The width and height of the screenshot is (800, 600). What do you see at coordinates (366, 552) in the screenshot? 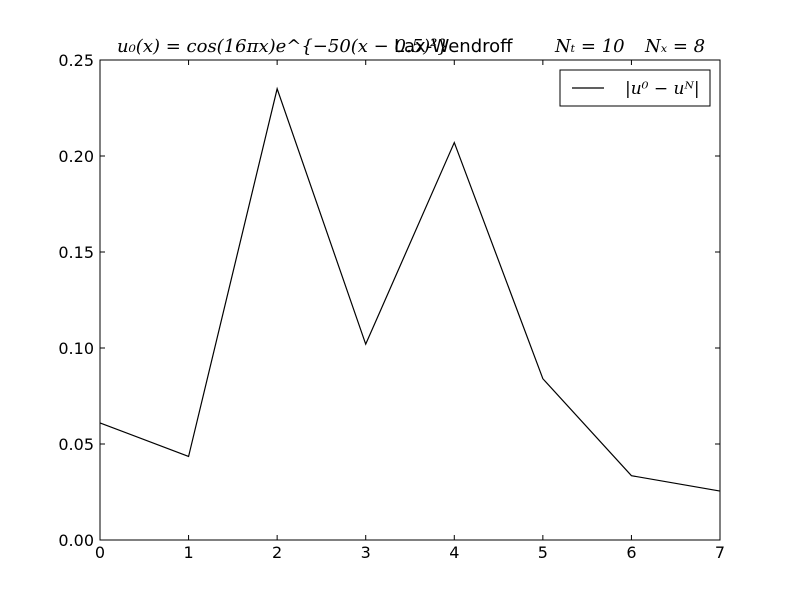
I see `x-tick-label: 3` at bounding box center [366, 552].